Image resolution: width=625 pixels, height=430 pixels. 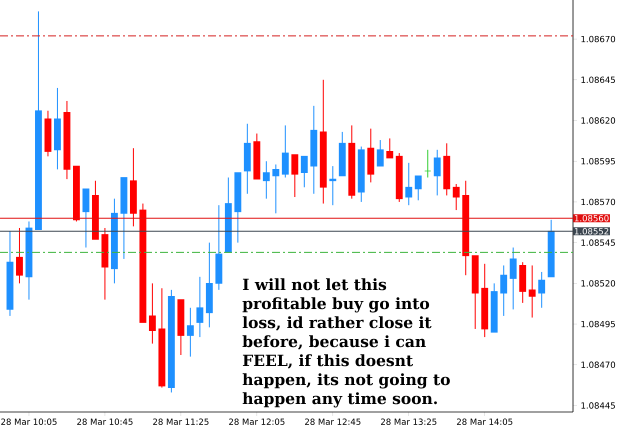 I want to click on x-tick-label: 28 Mar 14:05, so click(x=484, y=421).